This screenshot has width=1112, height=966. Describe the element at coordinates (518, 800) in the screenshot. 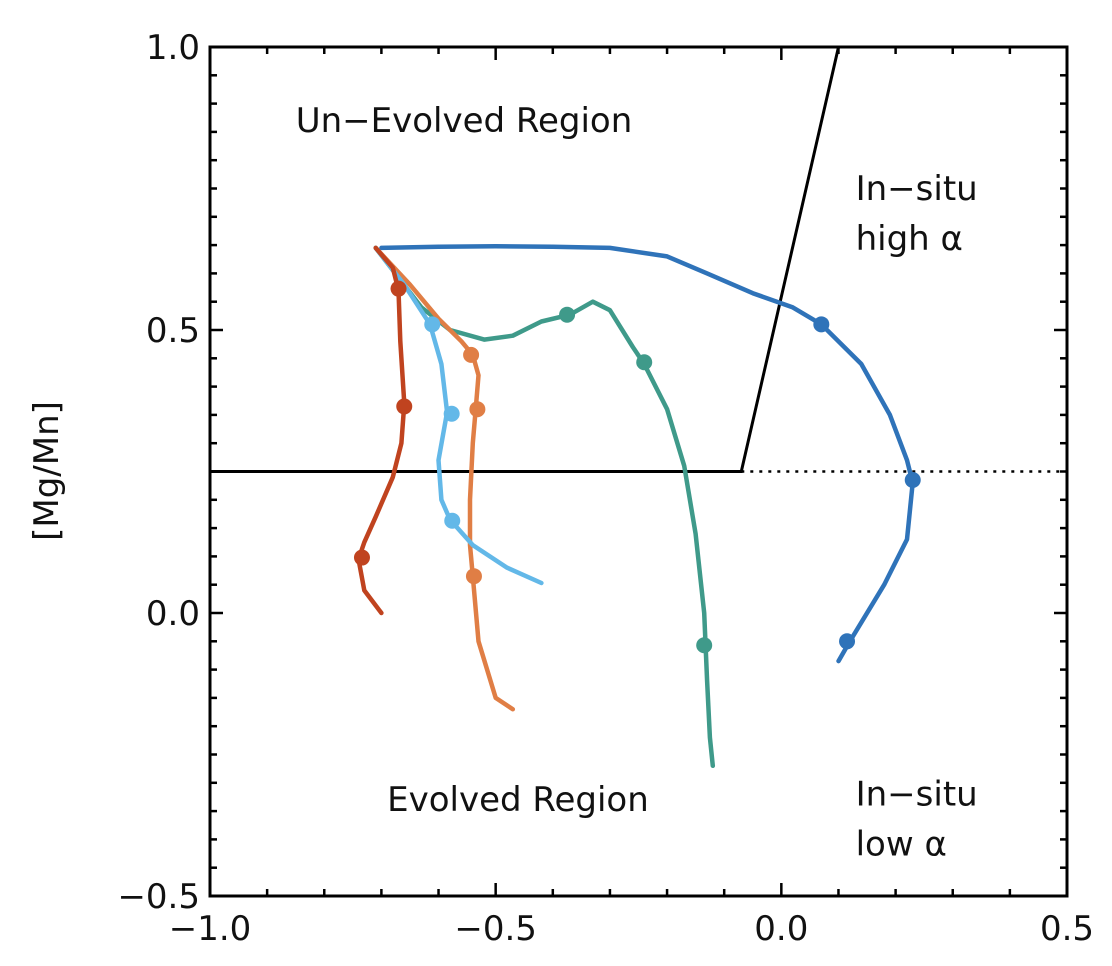

I see `annotation-evolved: Evolved Region` at that location.